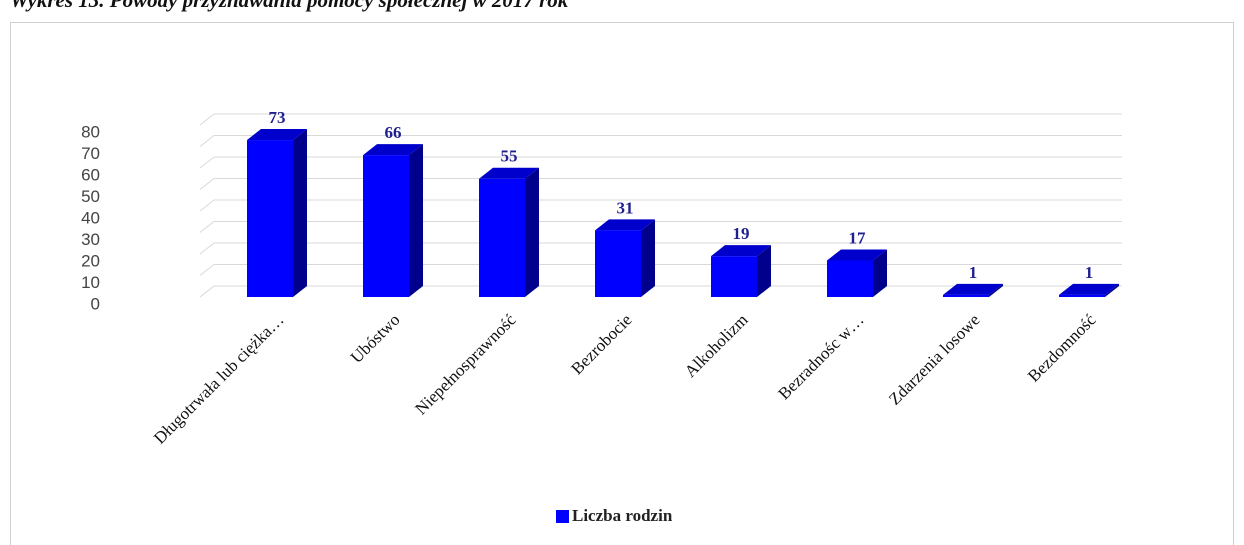  Describe the element at coordinates (393, 132) in the screenshot. I see `data-label: 66` at that location.